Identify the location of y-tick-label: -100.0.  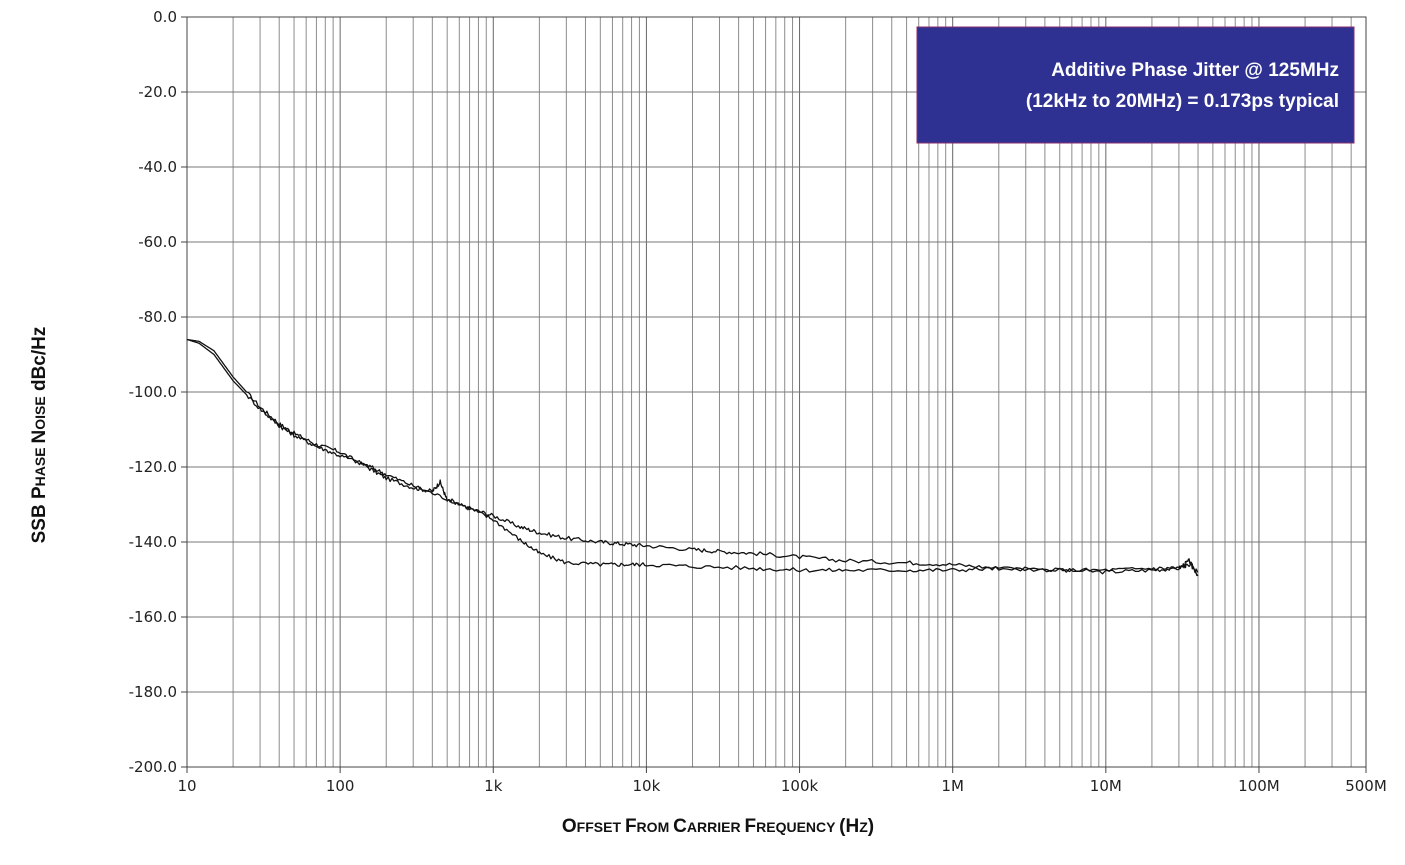
(153, 392).